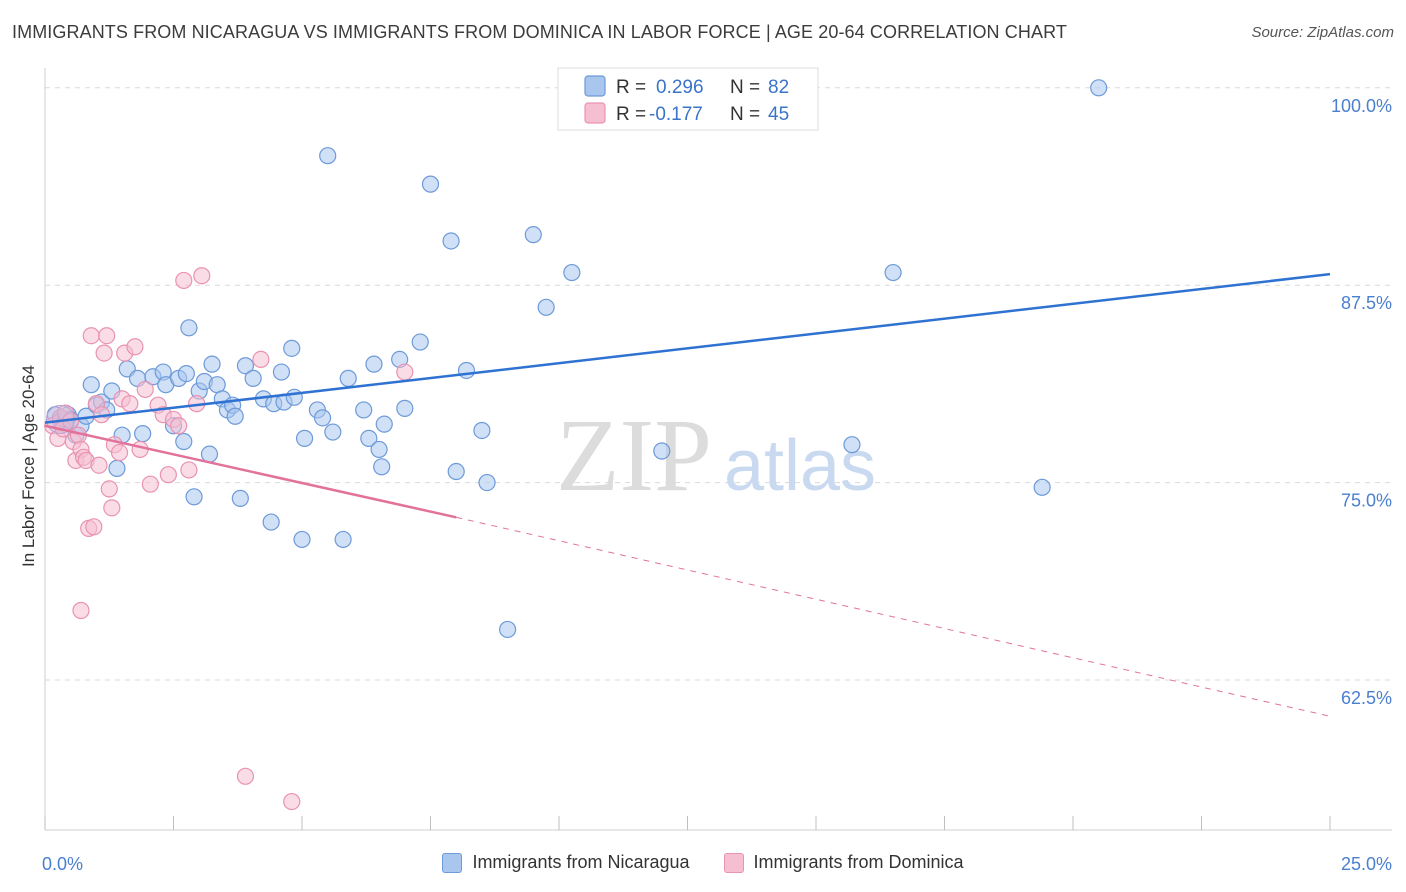 The image size is (1406, 892). What do you see at coordinates (1361, 402) in the screenshot?
I see `y-tick-labels: 100.0% 87.5% 75.0% 62.5%` at bounding box center [1361, 402].